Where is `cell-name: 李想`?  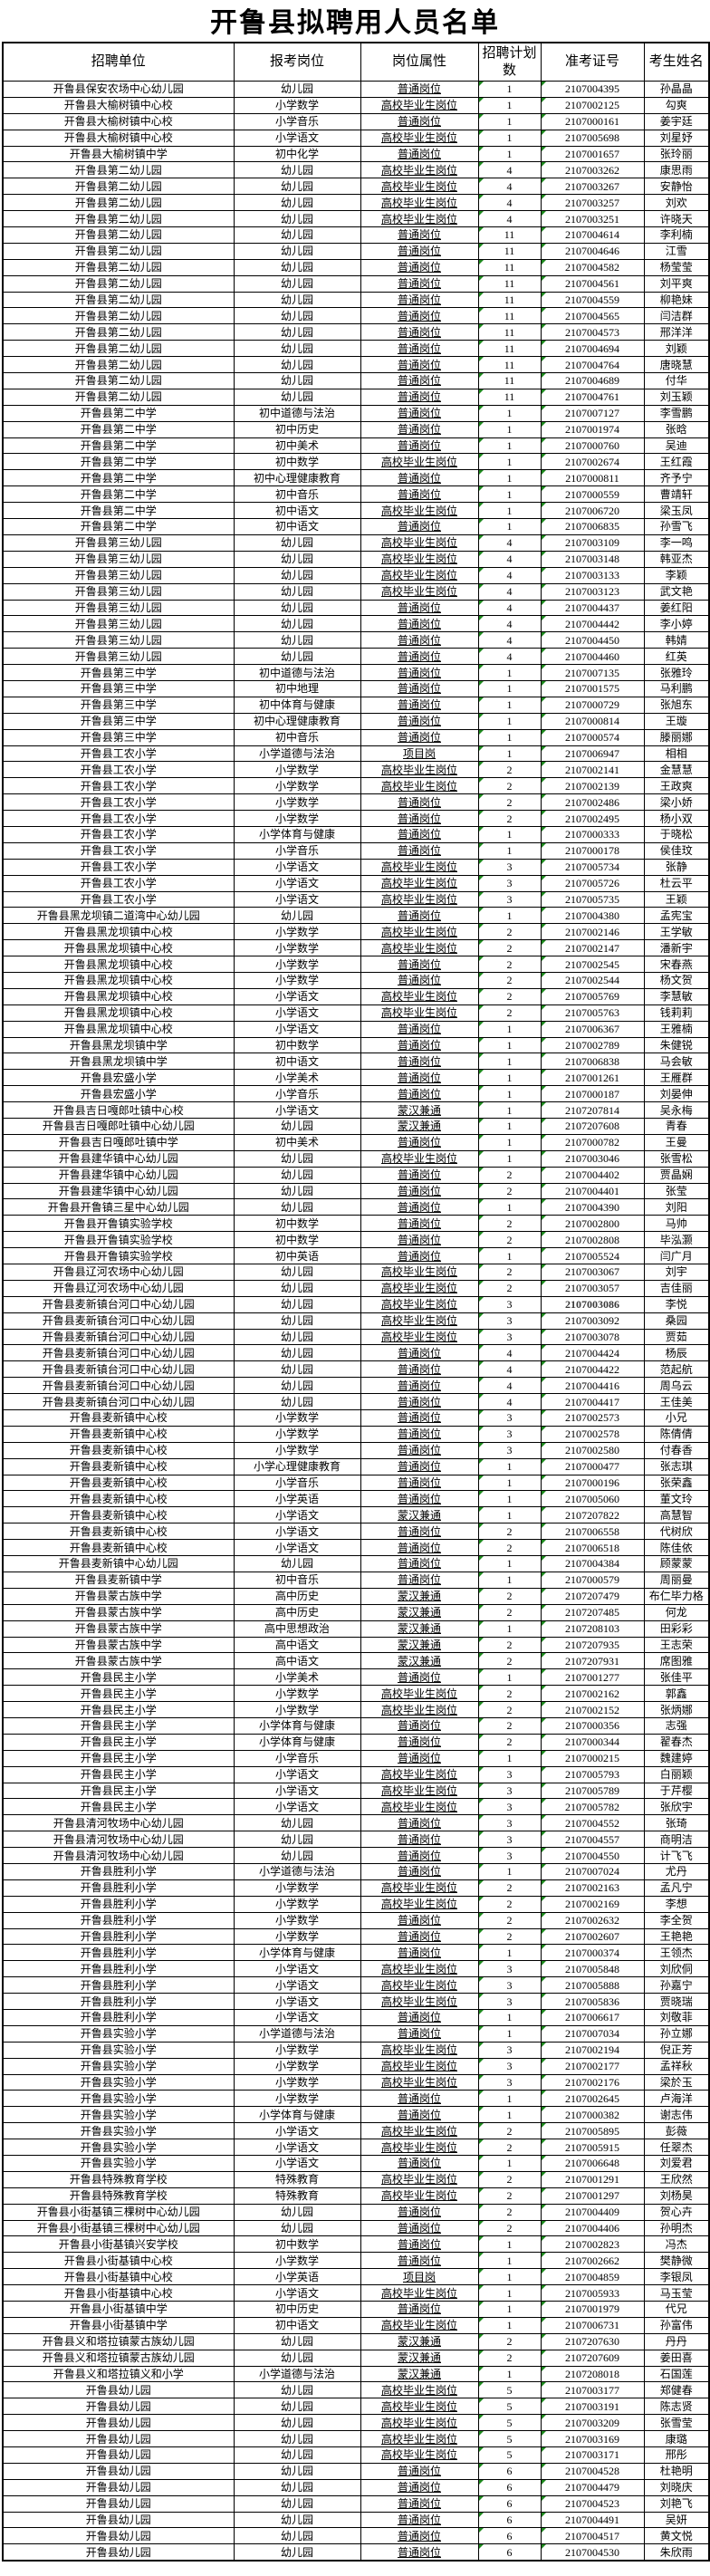 cell-name: 李想 is located at coordinates (677, 1904).